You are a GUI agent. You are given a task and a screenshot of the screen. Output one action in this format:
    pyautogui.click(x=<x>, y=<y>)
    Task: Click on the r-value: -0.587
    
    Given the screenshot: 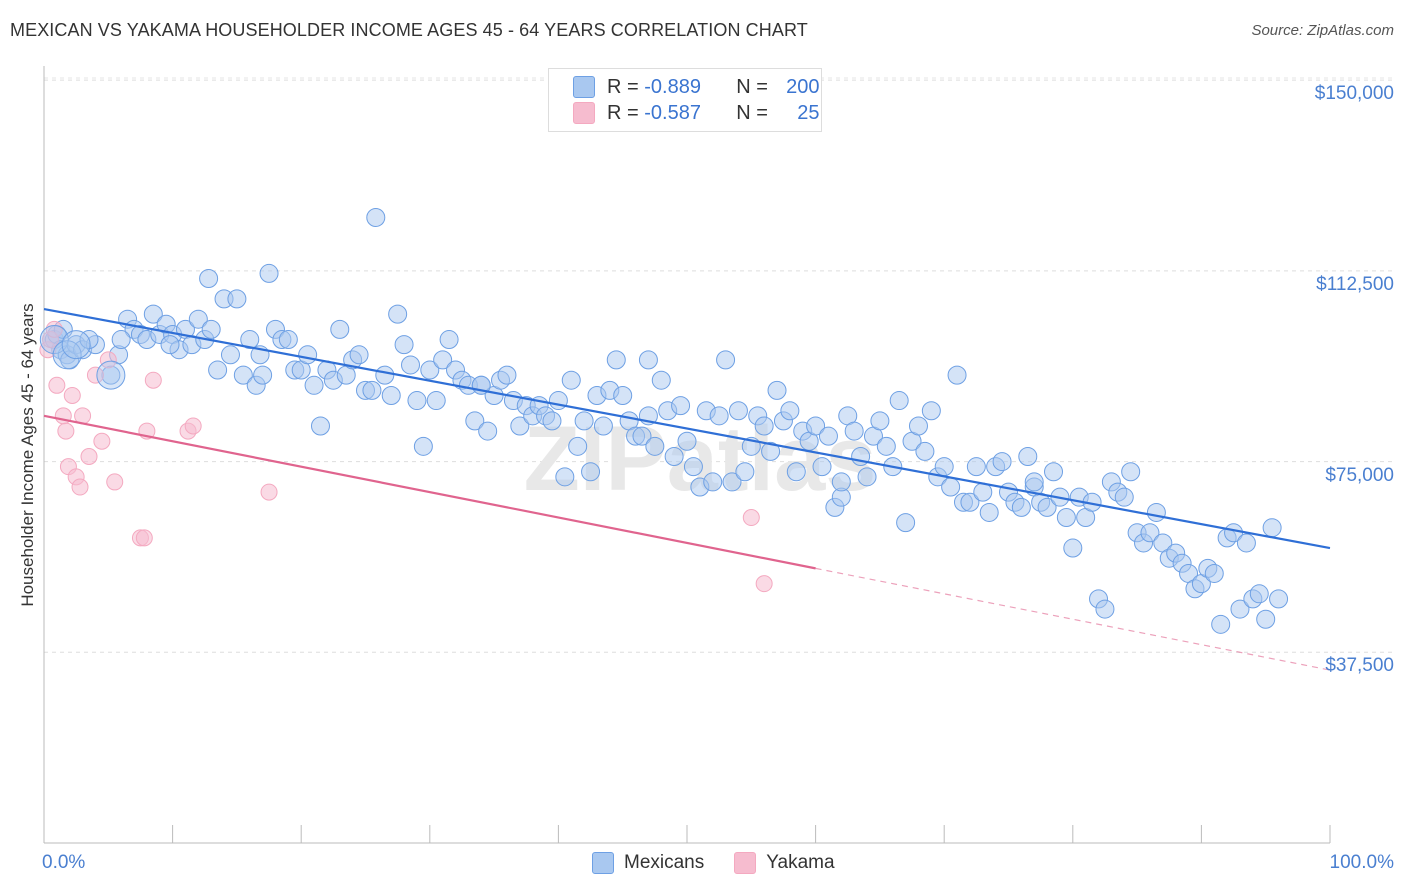 What is the action you would take?
    pyautogui.click(x=672, y=112)
    